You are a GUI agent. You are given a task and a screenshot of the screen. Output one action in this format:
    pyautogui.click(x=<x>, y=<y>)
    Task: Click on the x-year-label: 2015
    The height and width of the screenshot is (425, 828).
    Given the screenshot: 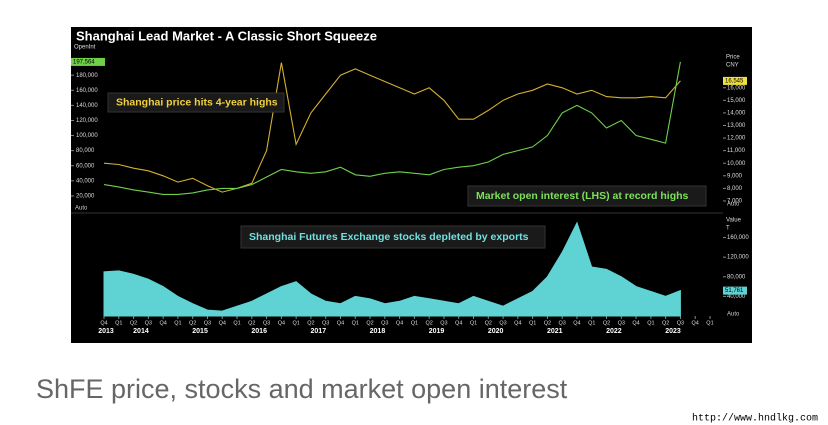 What is the action you would take?
    pyautogui.click(x=200, y=331)
    